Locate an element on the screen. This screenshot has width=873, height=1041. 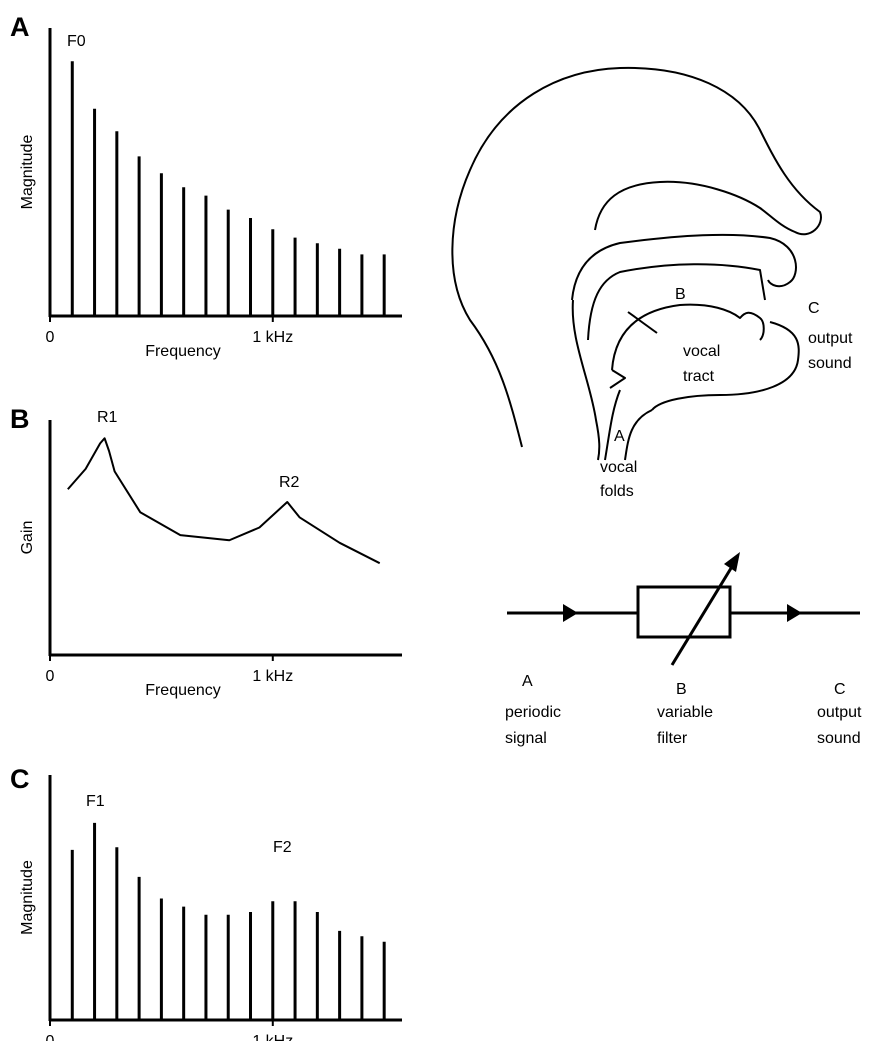
panel-letter: C is located at coordinates (20, 779).